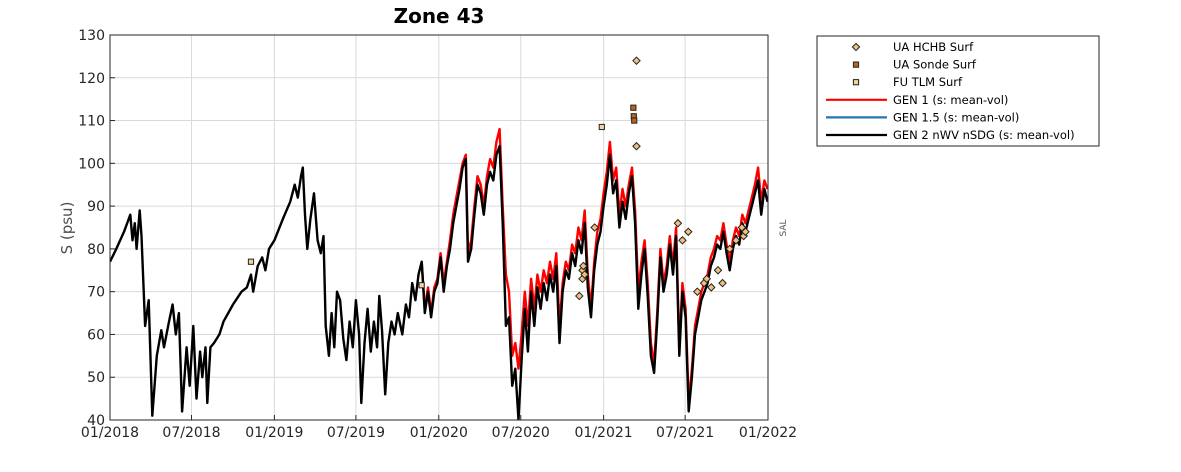  Describe the element at coordinates (91, 122) in the screenshot. I see `y-tick-label: 110` at that location.